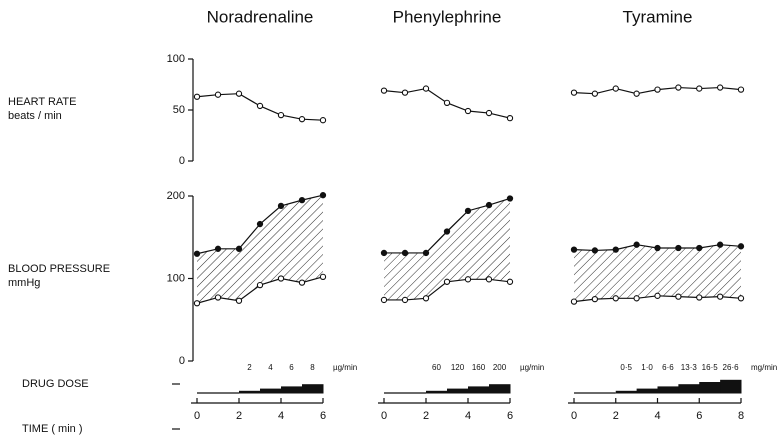  Describe the element at coordinates (179, 110) in the screenshot. I see `y-tick-label: 50` at that location.